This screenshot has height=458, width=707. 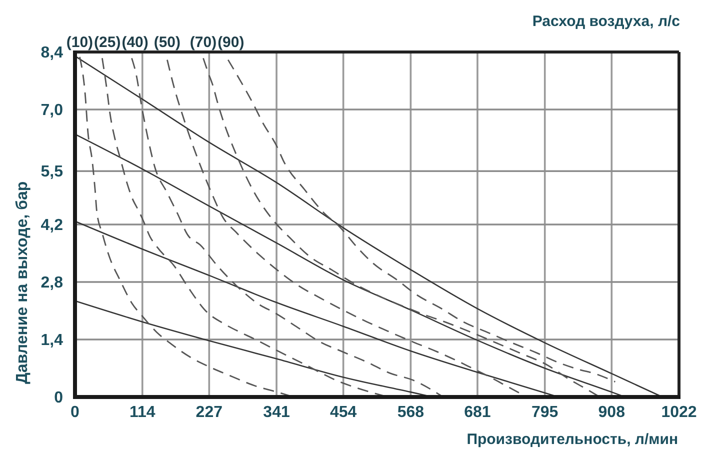 I want to click on x-tick-label: 341, so click(x=276, y=412).